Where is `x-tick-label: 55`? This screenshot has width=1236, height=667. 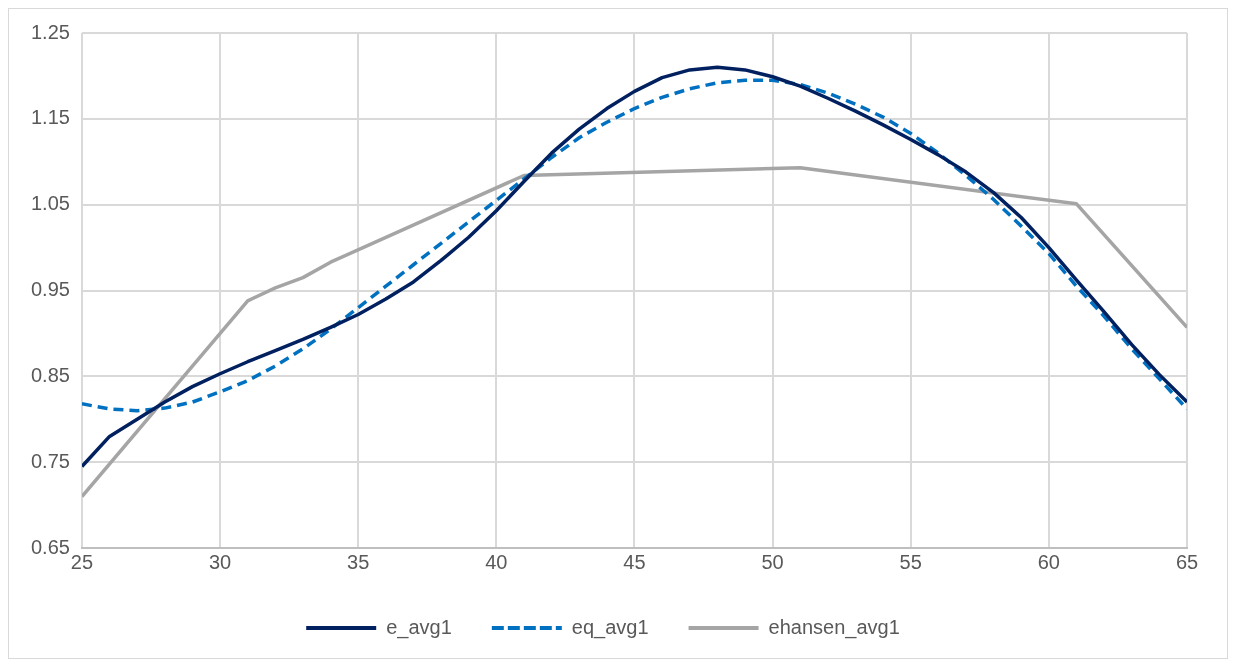 x-tick-label: 55 is located at coordinates (910, 561).